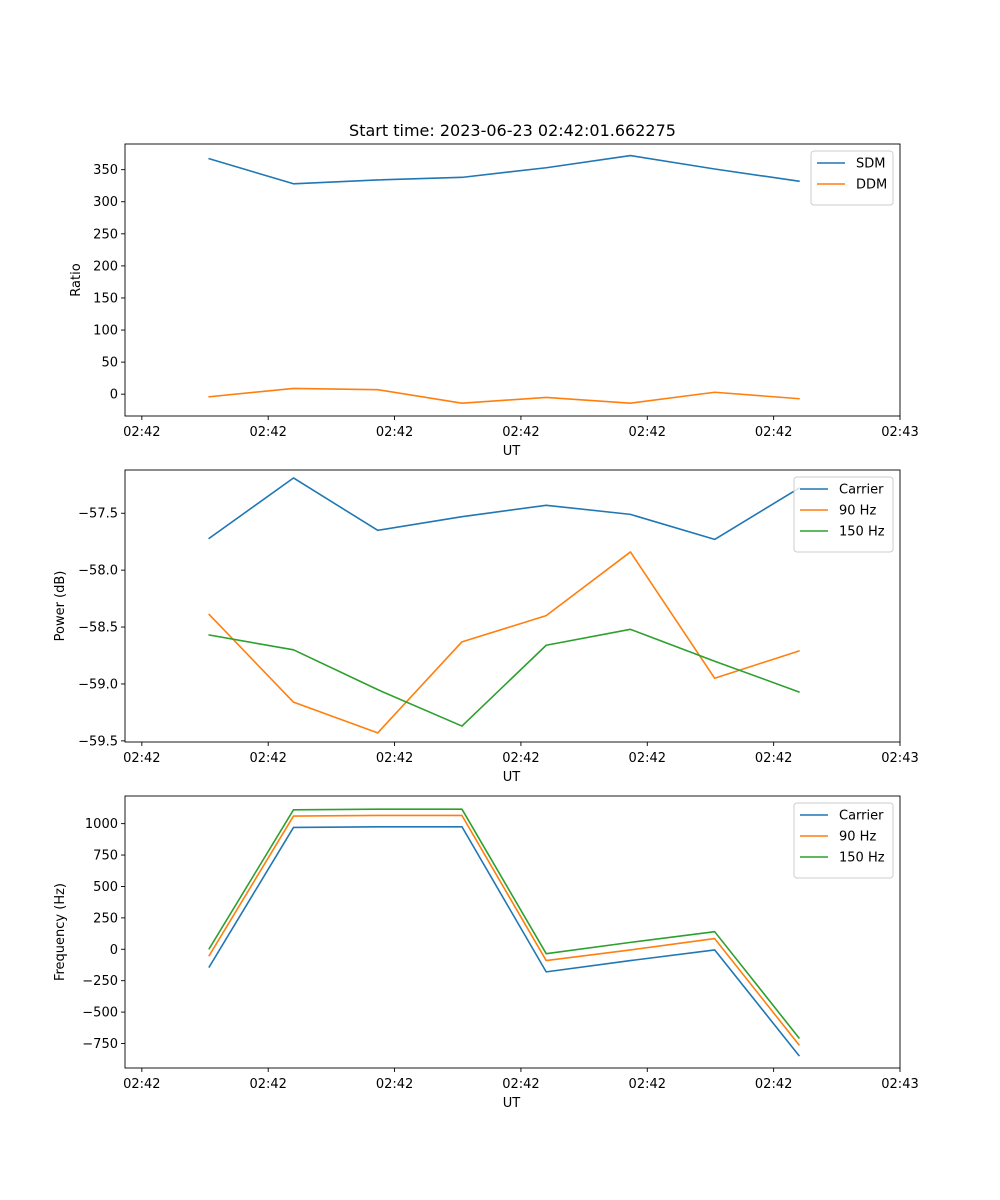 The image size is (1000, 1200). What do you see at coordinates (60, 606) in the screenshot?
I see `y-axis-label: Power (dB)` at bounding box center [60, 606].